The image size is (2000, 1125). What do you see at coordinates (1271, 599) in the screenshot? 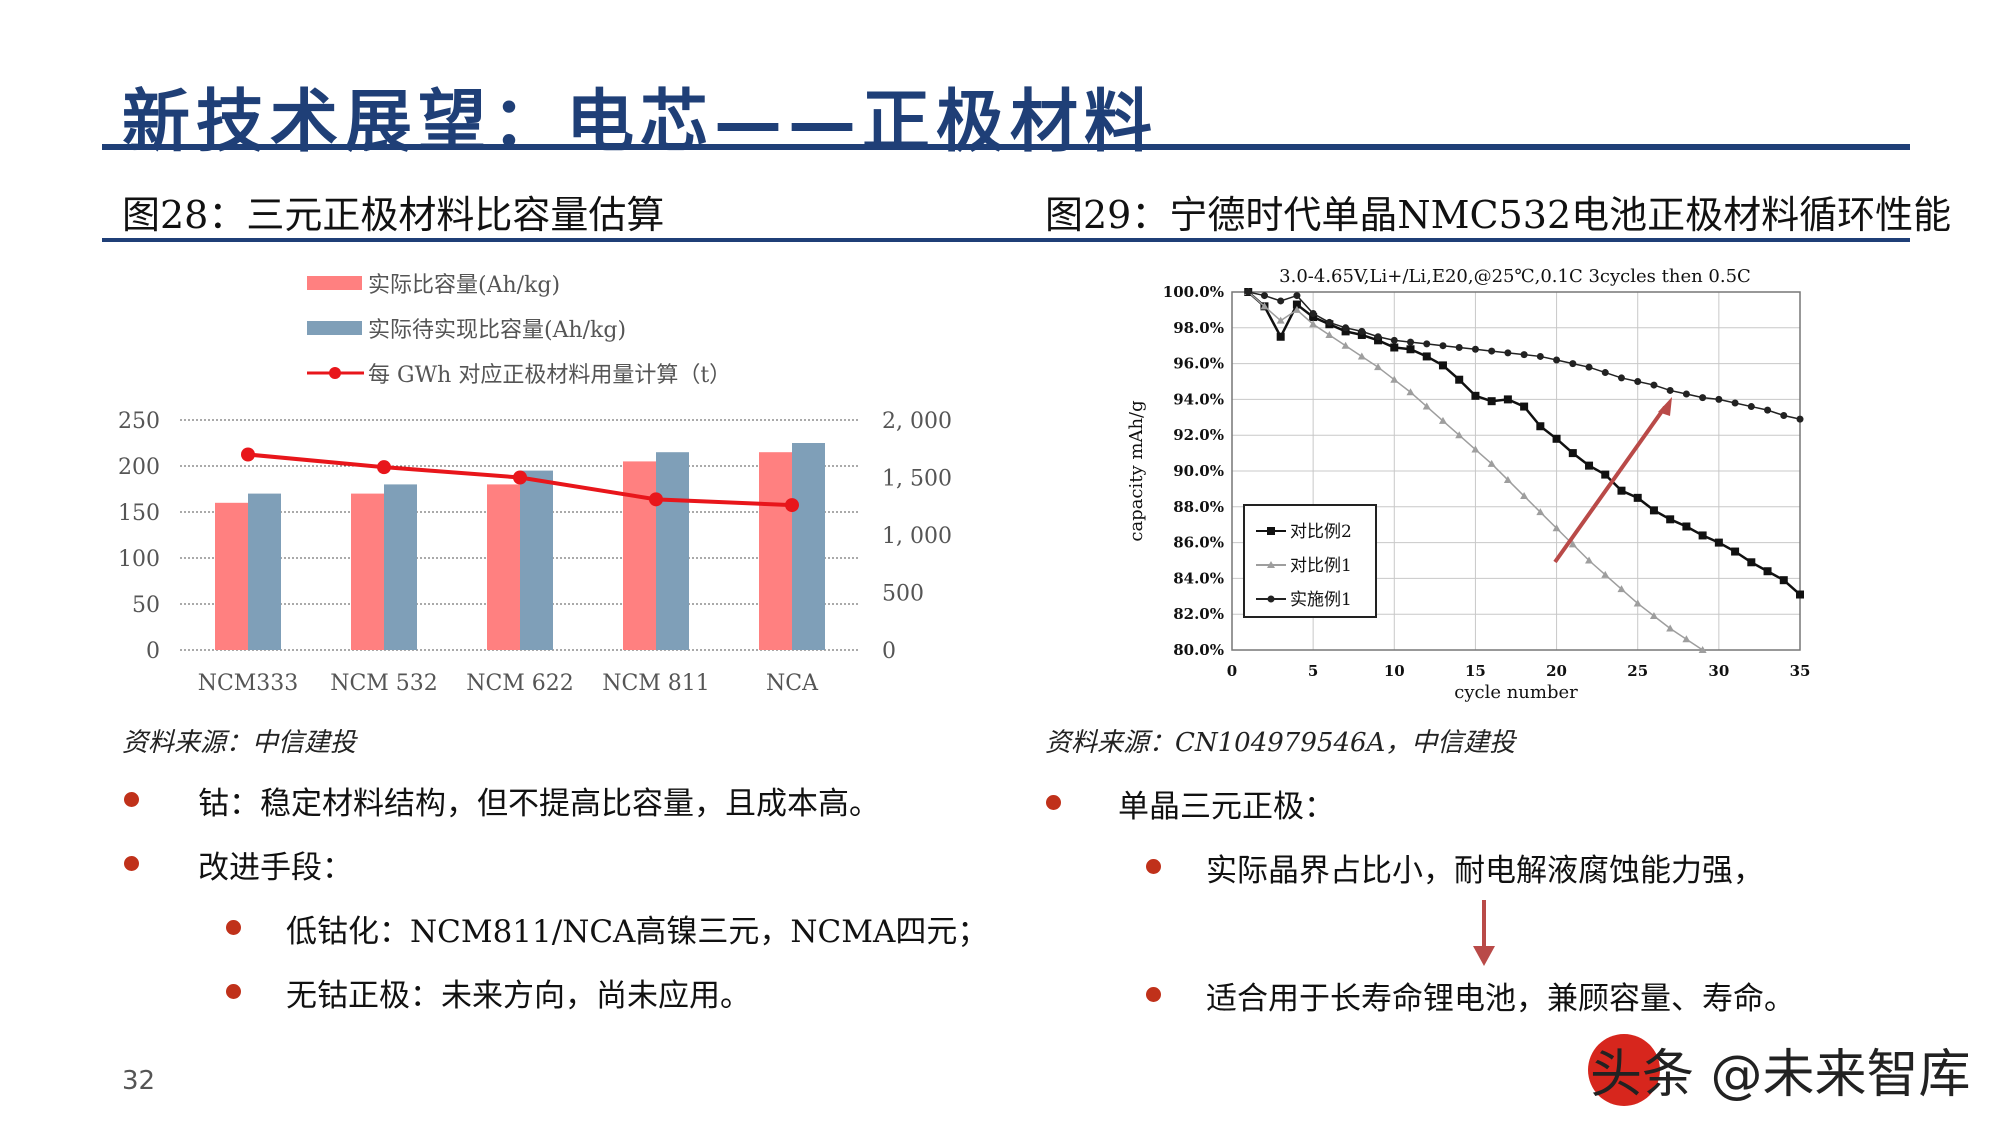
I see `legend-marker` at bounding box center [1271, 599].